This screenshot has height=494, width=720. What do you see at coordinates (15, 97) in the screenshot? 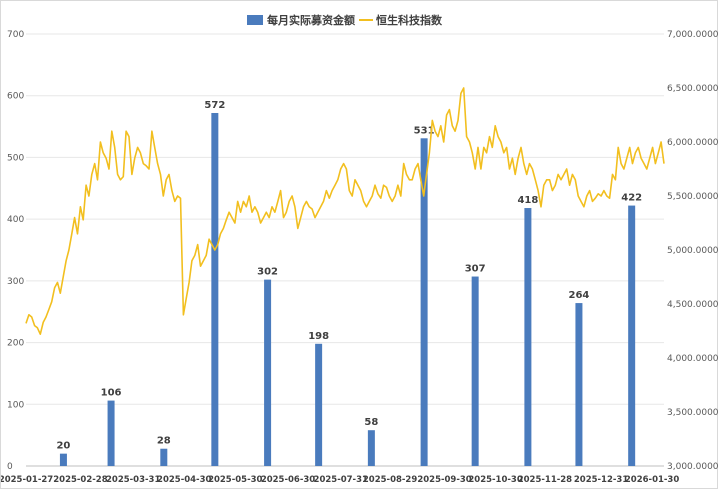
I see `y-left-tick-label: 600` at bounding box center [15, 97].